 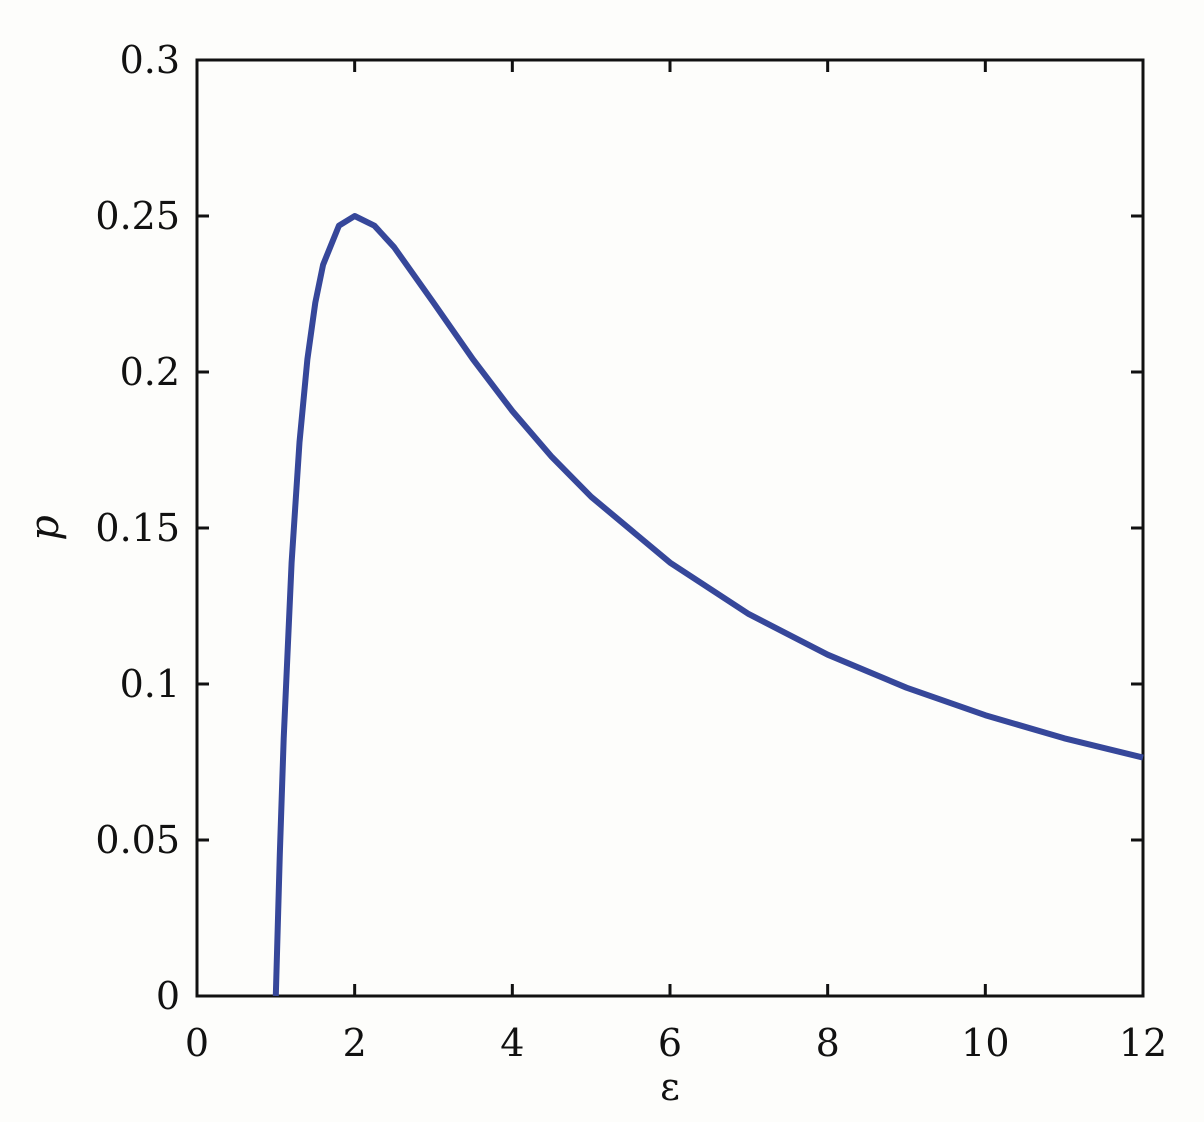 I want to click on x-tick-label: 10, so click(x=985, y=1043).